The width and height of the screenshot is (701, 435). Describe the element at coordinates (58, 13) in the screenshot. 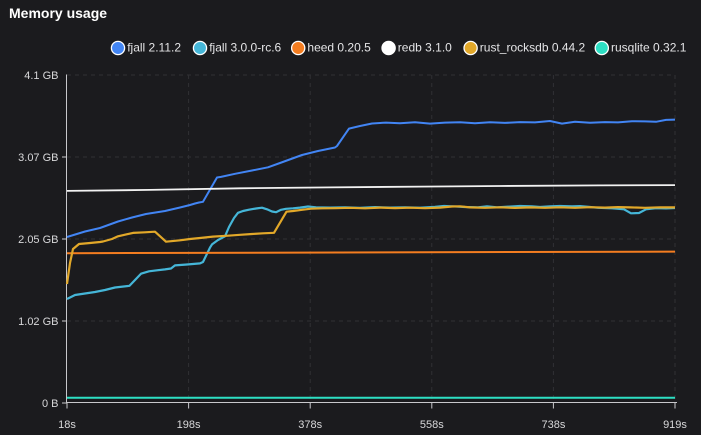

I see `svg-text: Memory usage` at that location.